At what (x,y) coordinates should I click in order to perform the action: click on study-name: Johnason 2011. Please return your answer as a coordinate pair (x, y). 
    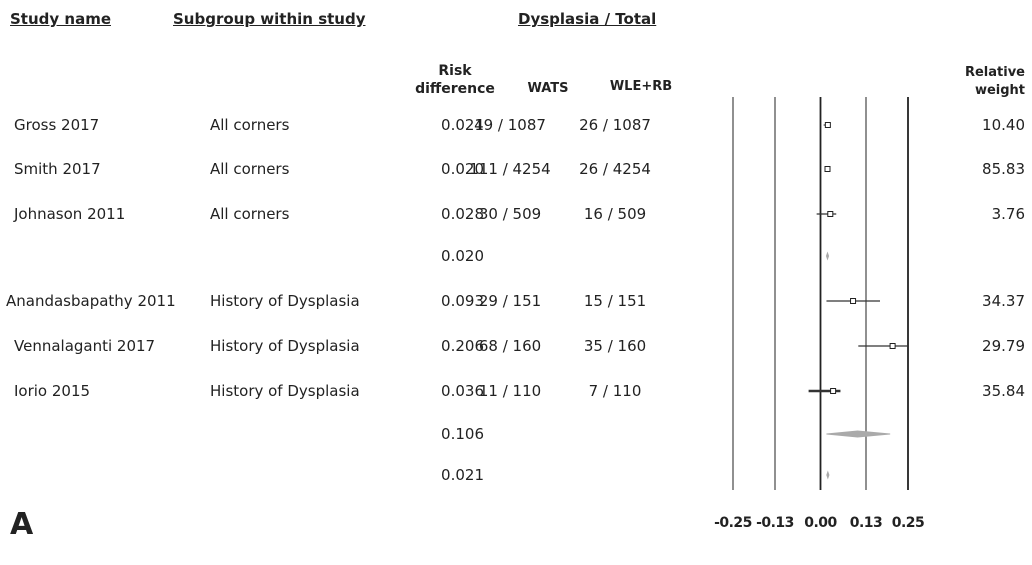
    Looking at the image, I should click on (70, 214).